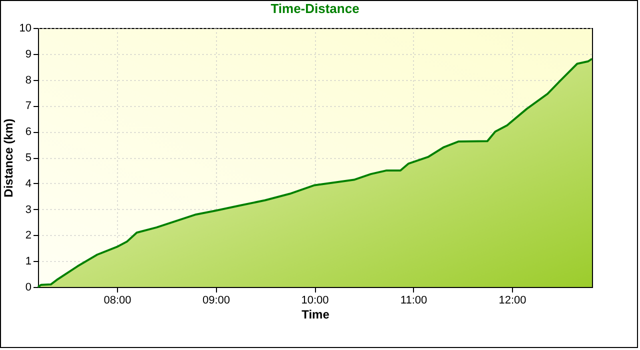 The width and height of the screenshot is (640, 350). Describe the element at coordinates (28, 288) in the screenshot. I see `y-tick-label: 0` at that location.